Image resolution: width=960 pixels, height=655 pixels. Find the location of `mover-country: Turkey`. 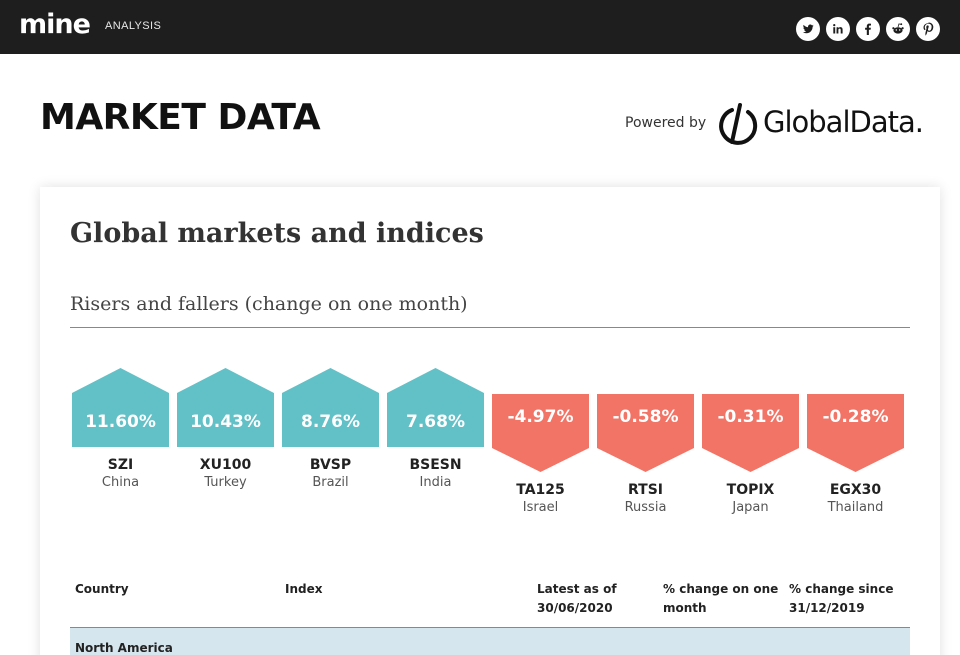

mover-country: Turkey is located at coordinates (225, 482).